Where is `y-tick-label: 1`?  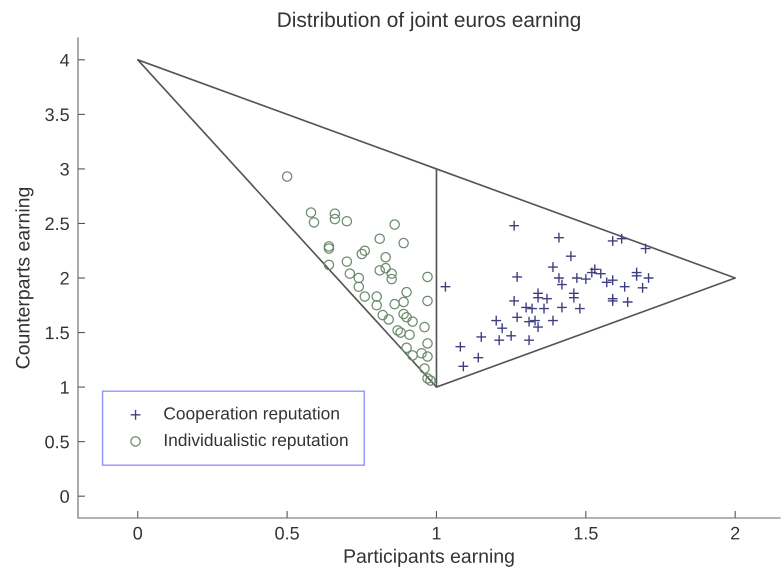
y-tick-label: 1 is located at coordinates (65, 387).